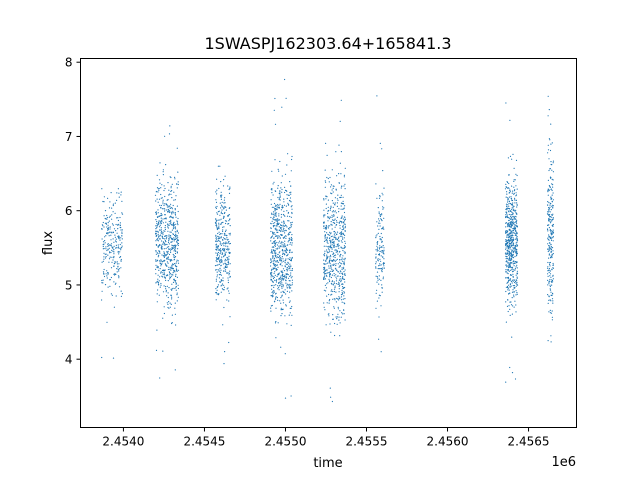  What do you see at coordinates (563, 462) in the screenshot?
I see `x-offset-label: 1e6` at bounding box center [563, 462].